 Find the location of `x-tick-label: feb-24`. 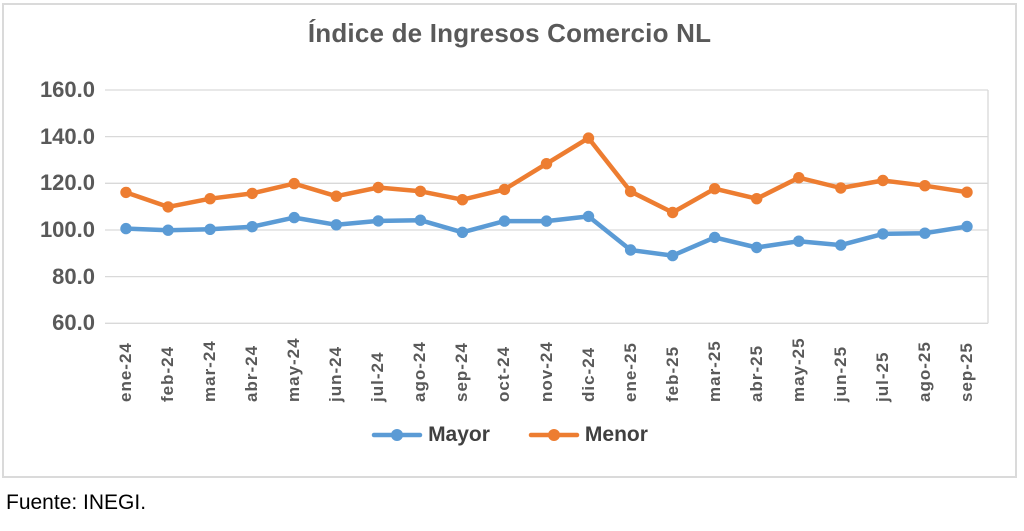

x-tick-label: feb-24 is located at coordinates (168, 373).